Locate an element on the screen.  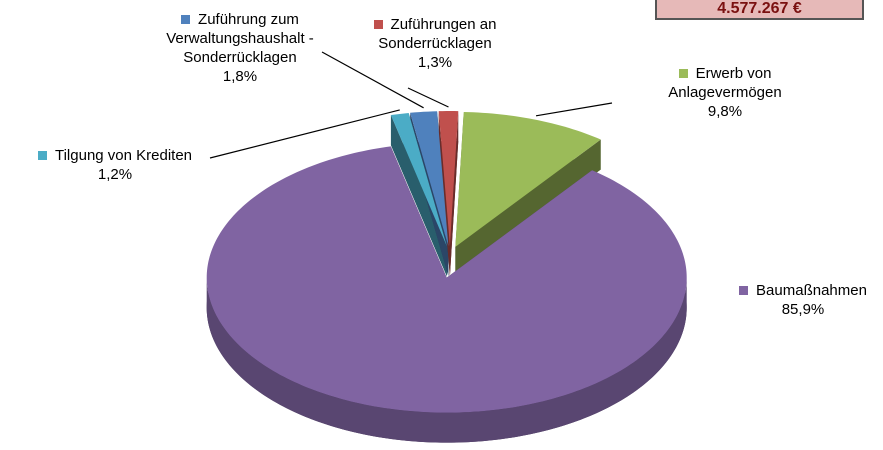
category-label: Zuführungen an Sonderrücklagen is located at coordinates (437, 34).